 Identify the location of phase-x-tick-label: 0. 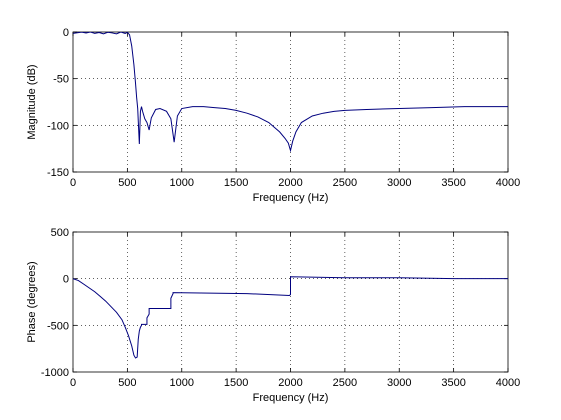
(73, 383).